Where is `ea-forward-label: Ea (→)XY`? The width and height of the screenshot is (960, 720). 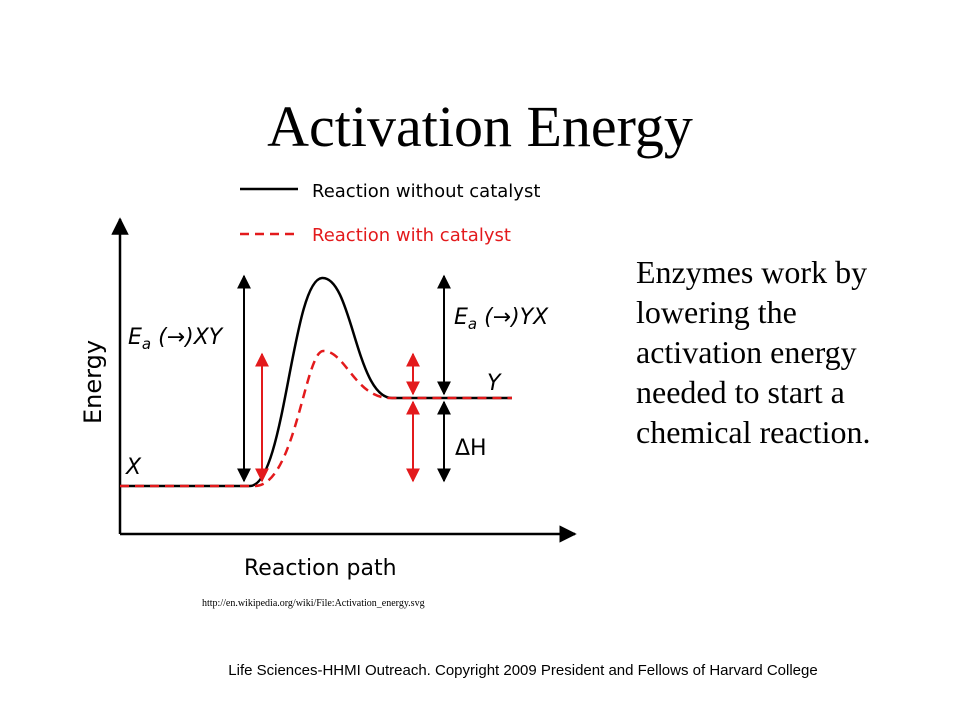 ea-forward-label: Ea (→)XY is located at coordinates (176, 339).